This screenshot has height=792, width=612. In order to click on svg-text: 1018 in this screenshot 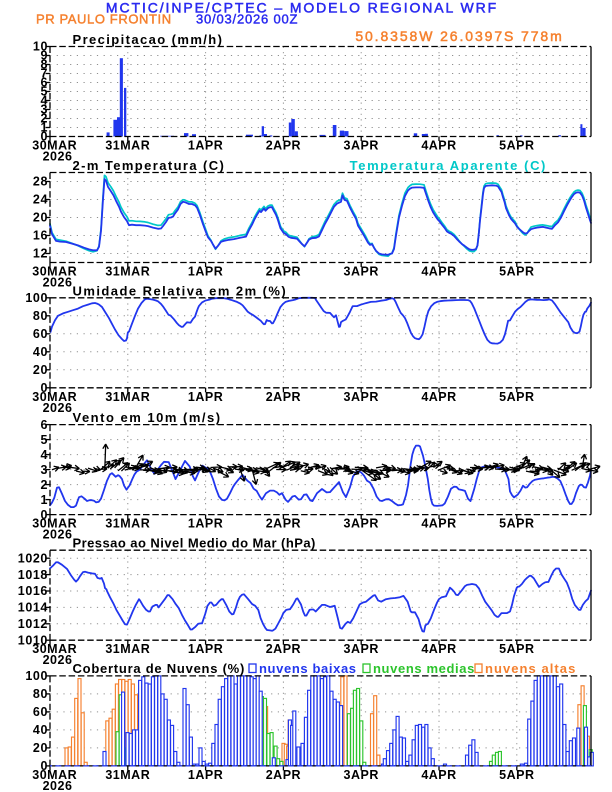, I will do `click(33, 575)`.